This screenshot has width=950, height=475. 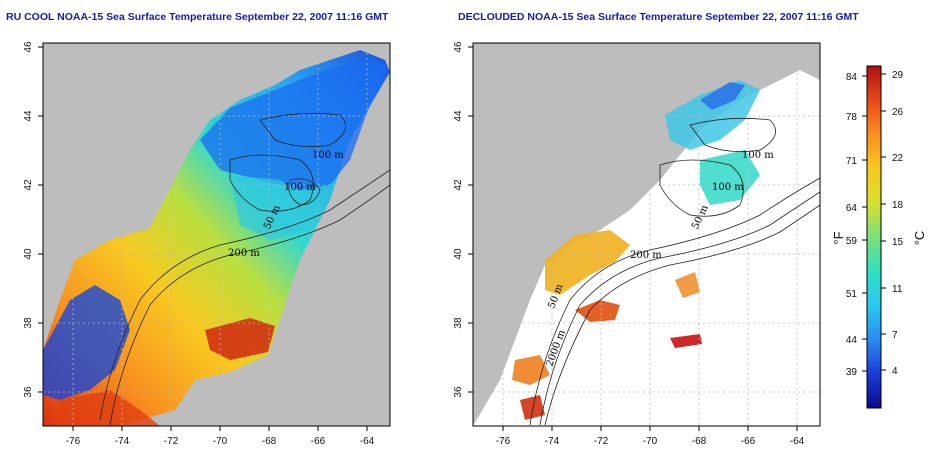 What do you see at coordinates (28, 185) in the screenshot?
I see `left-lat-tick: 42` at bounding box center [28, 185].